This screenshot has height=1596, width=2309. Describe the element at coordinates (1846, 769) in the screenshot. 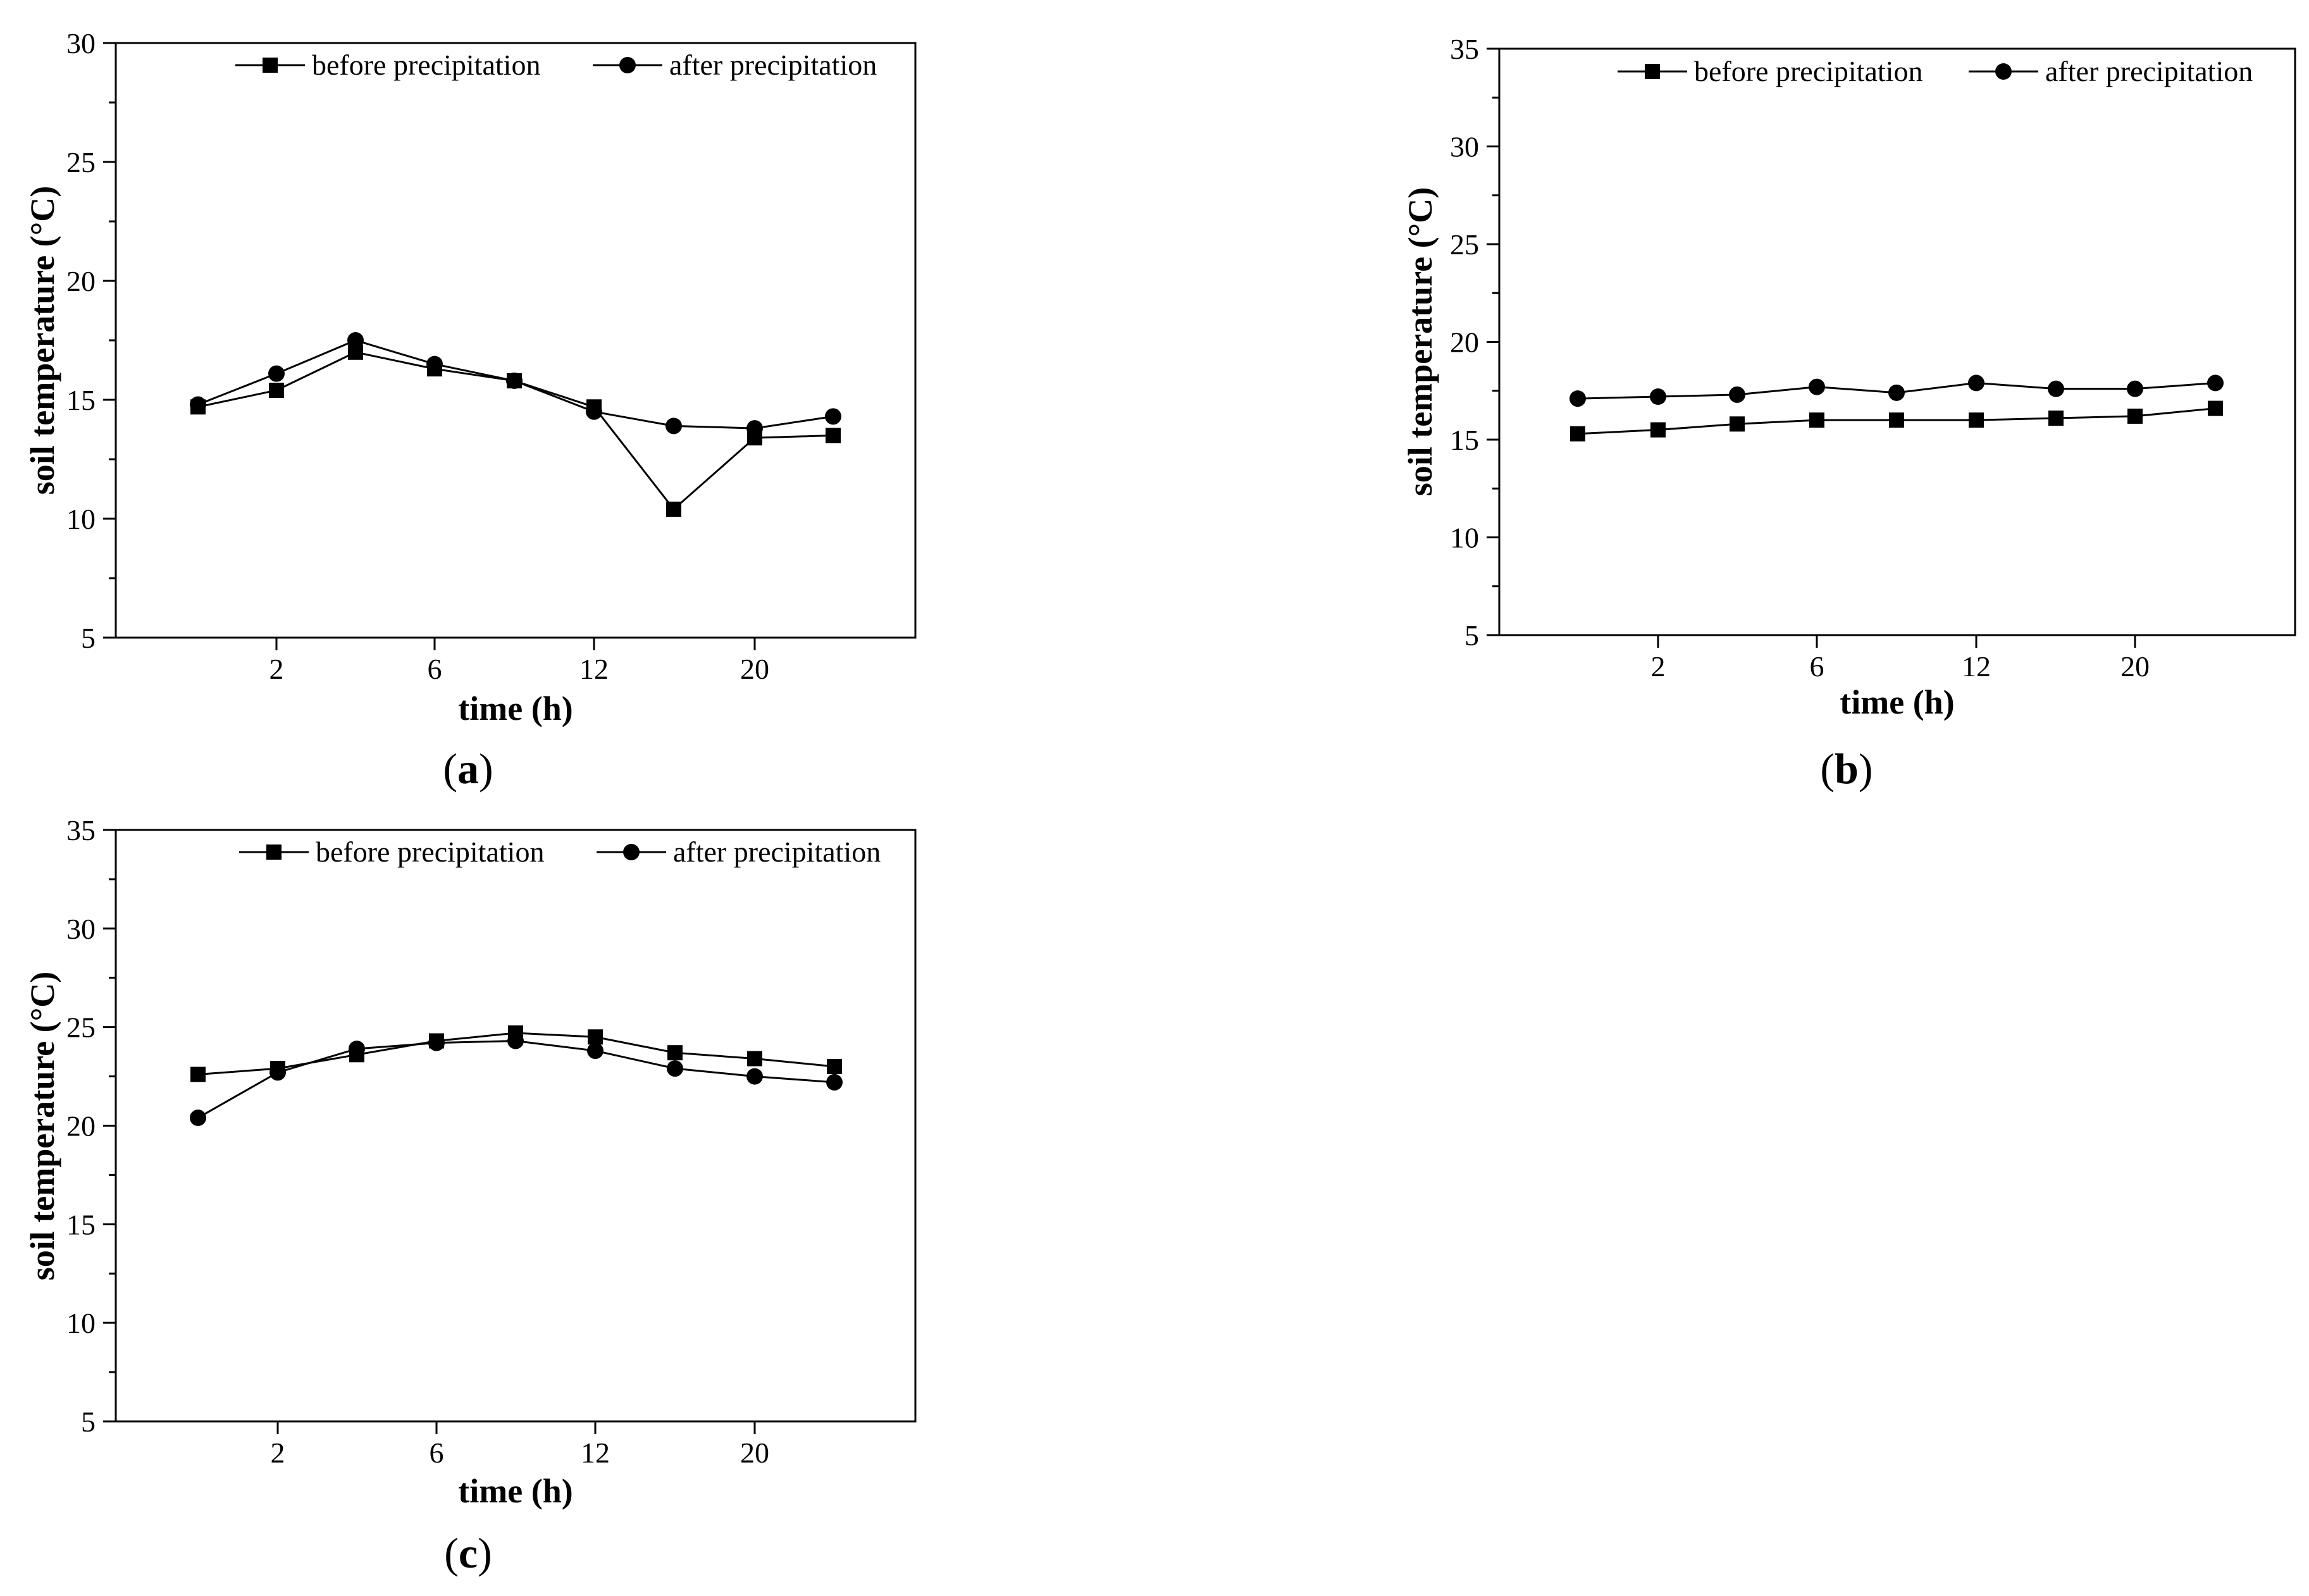

I see `caption-b: (b)` at that location.